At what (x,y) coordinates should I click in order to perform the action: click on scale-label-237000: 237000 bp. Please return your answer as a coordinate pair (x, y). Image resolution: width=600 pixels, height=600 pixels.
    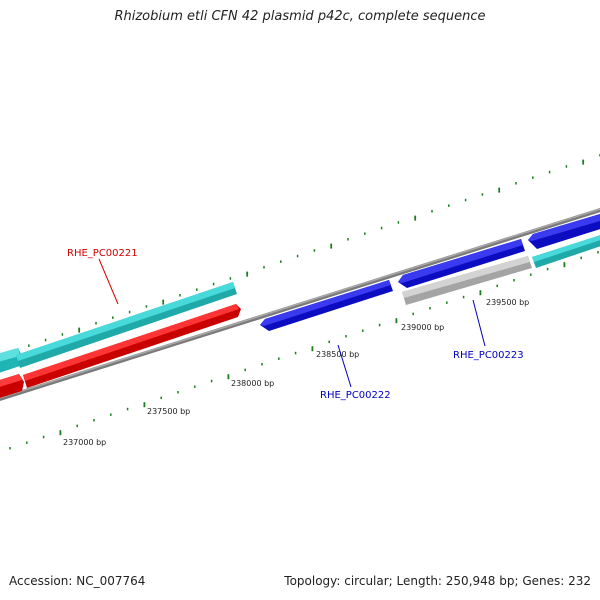
    Looking at the image, I should click on (84, 442).